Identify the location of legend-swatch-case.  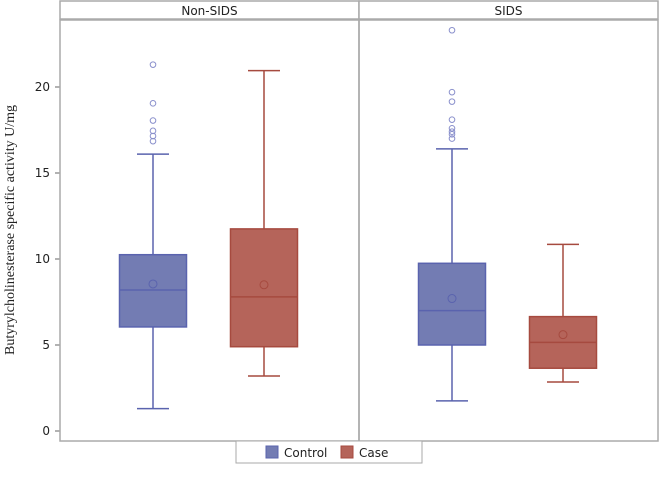
(347, 452).